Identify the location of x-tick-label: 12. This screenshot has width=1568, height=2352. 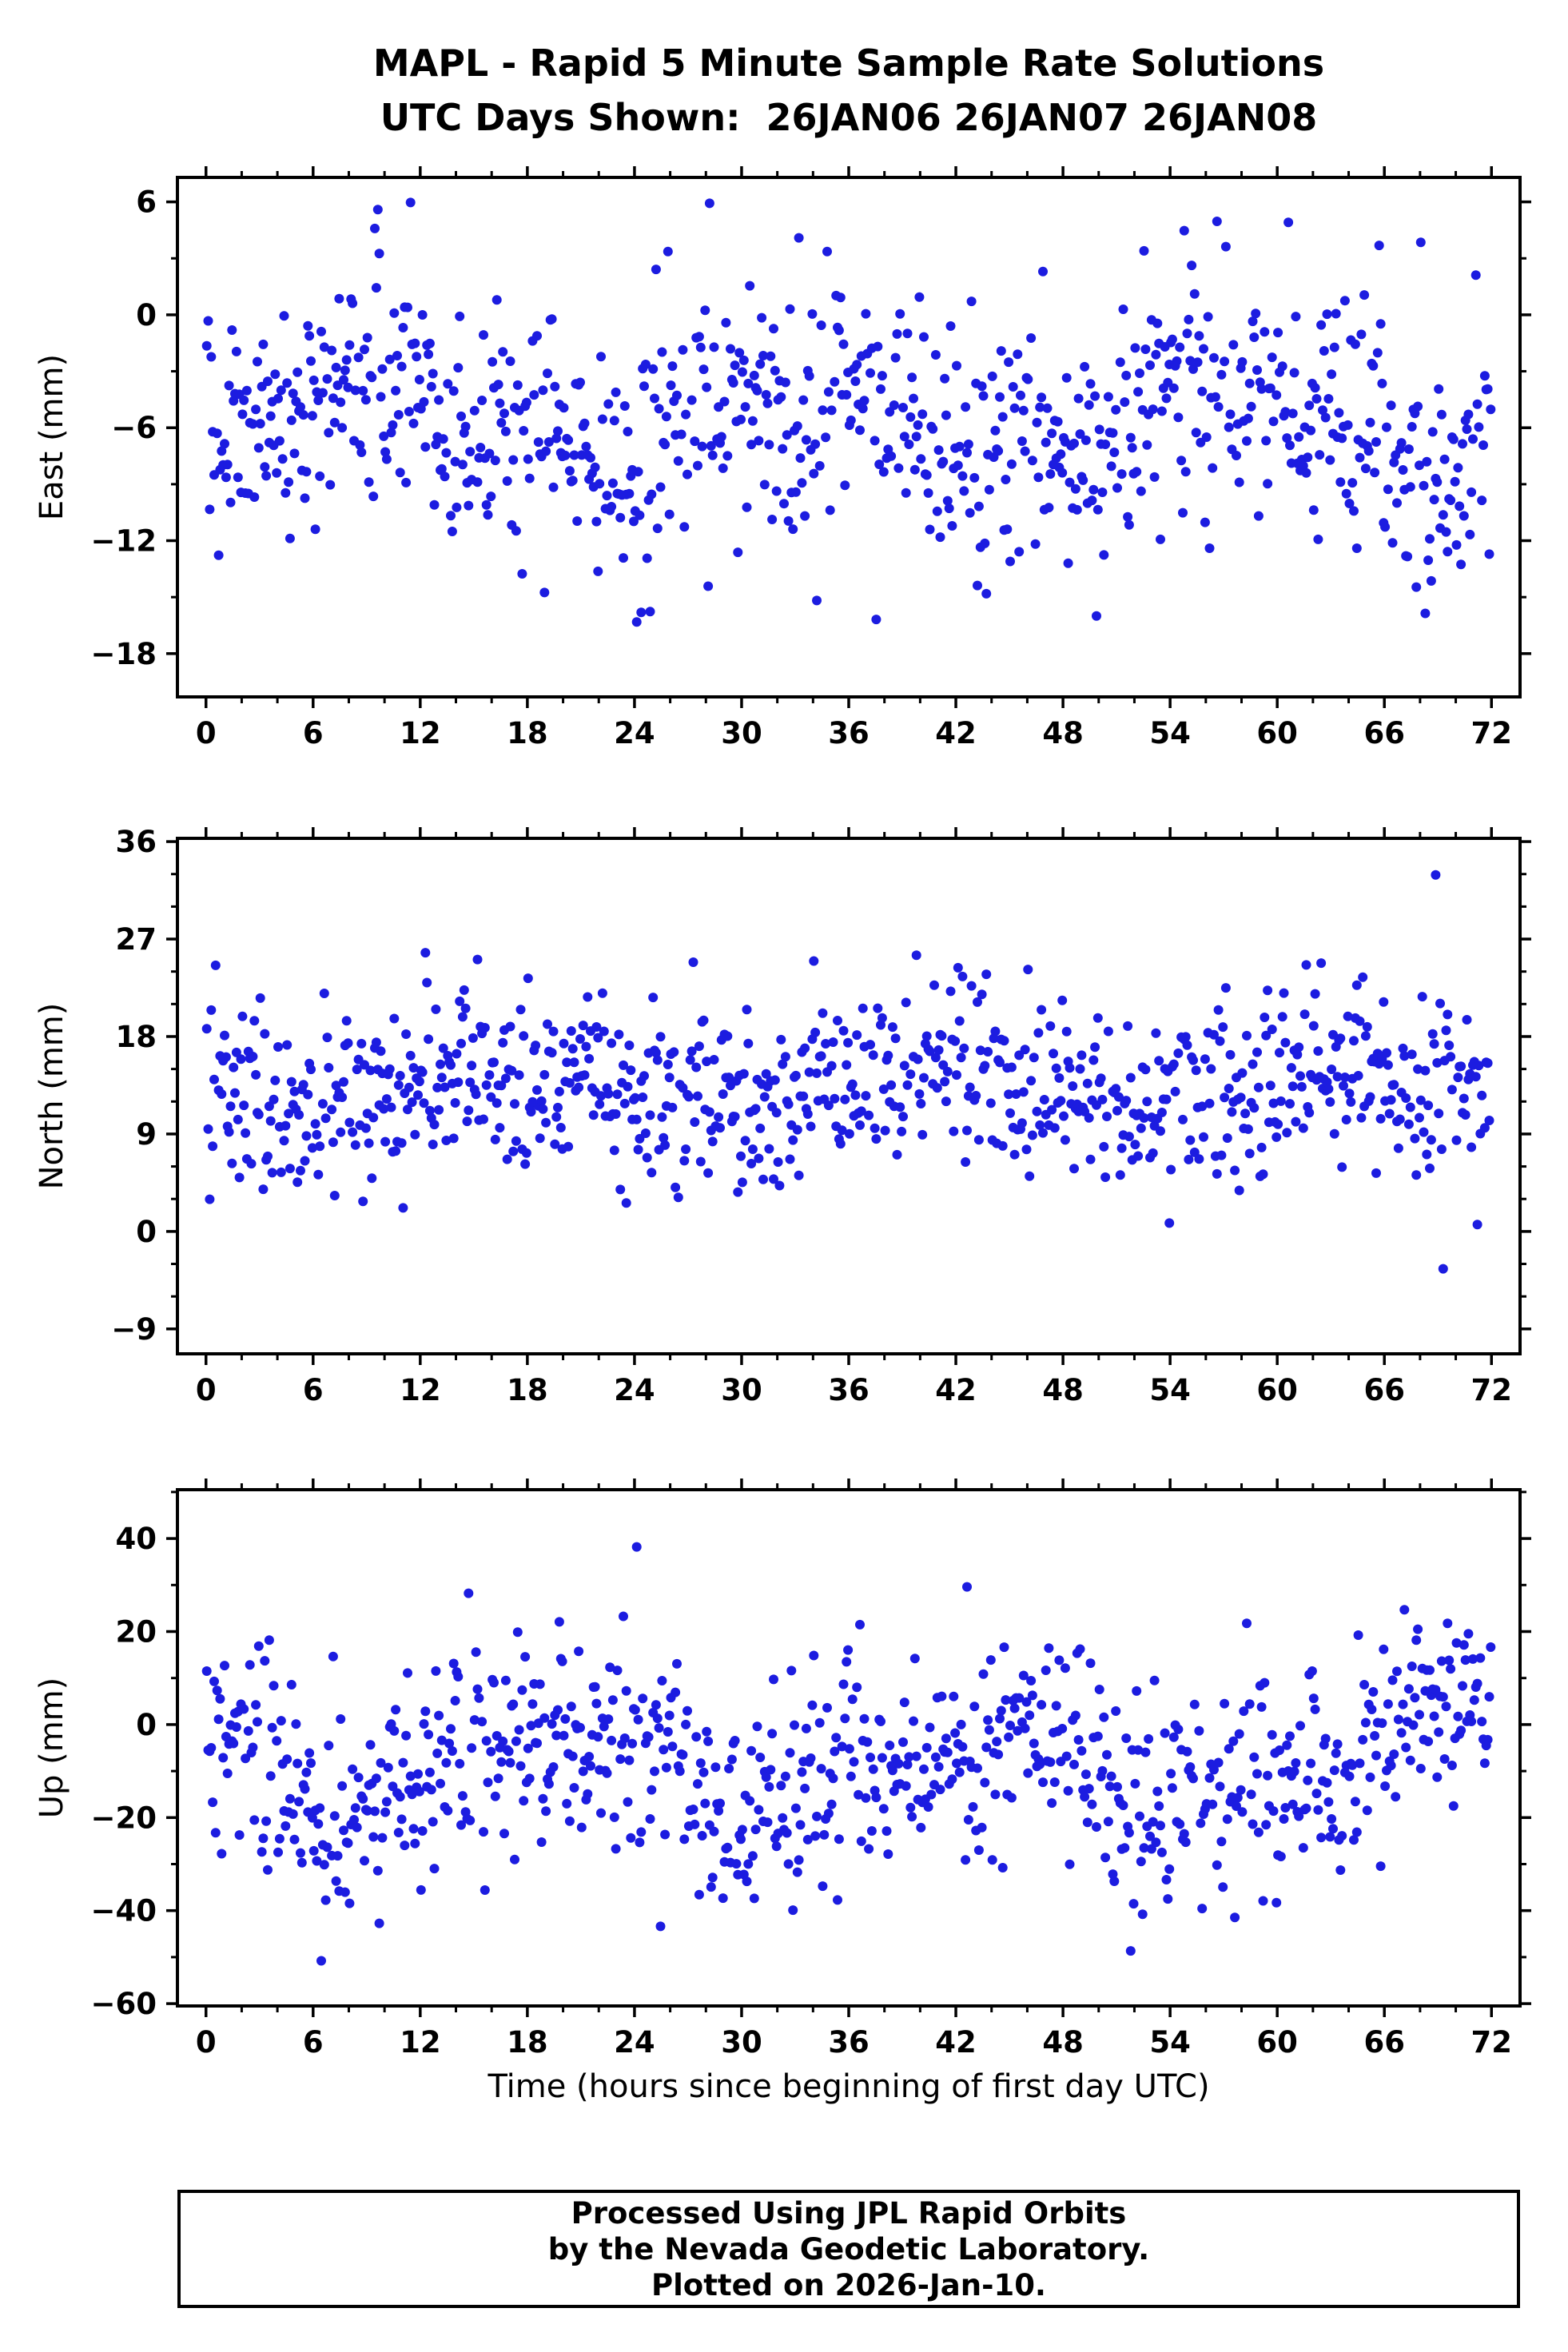
(420, 1390).